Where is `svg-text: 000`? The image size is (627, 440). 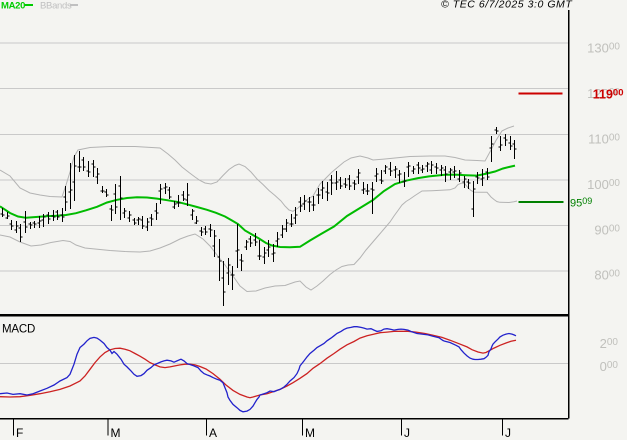
svg-text: 000 is located at coordinates (609, 366).